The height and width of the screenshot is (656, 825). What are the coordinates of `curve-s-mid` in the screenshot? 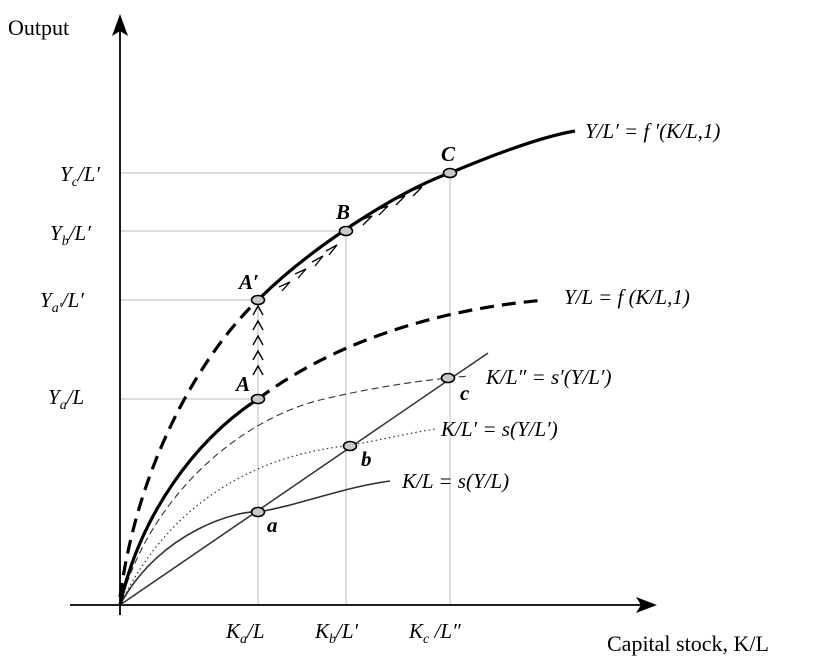 It's located at (277, 517).